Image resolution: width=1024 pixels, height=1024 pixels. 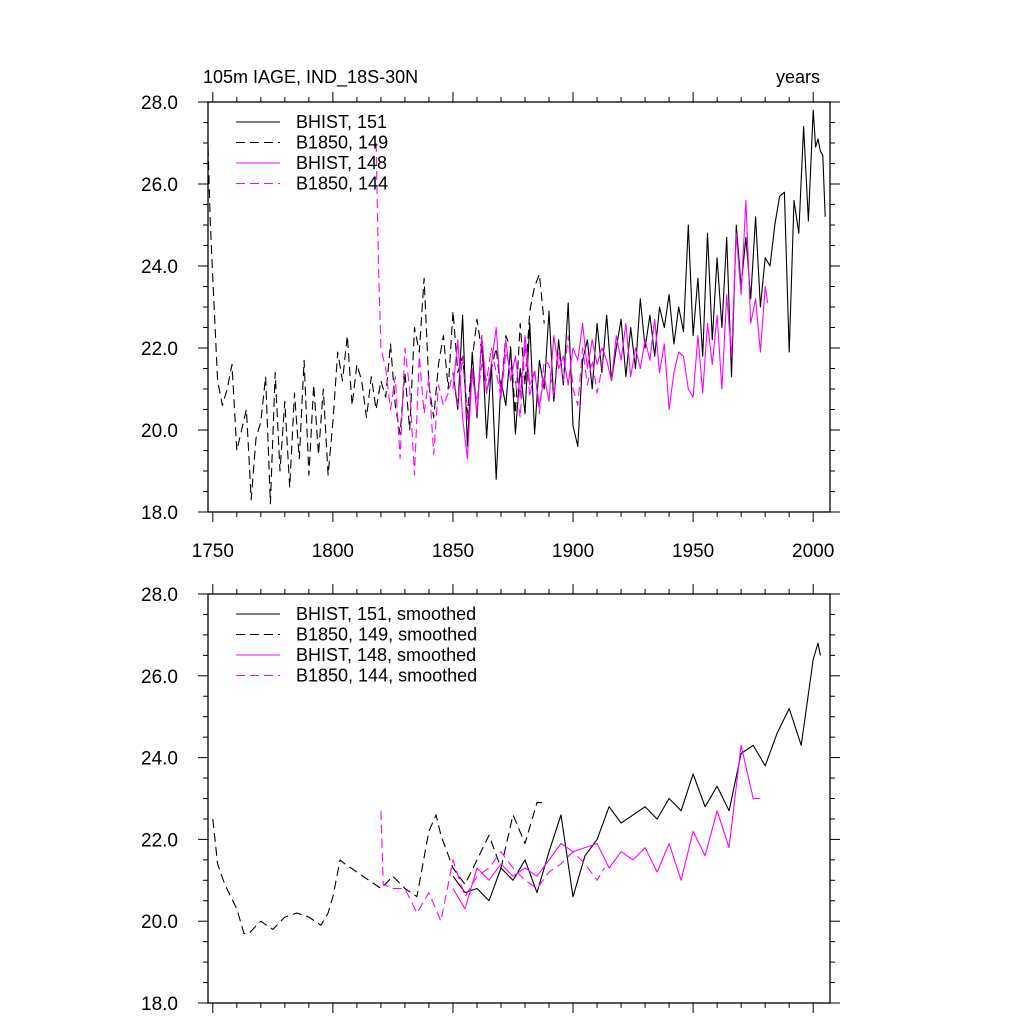 I want to click on legend-label: B1850, 144, so click(x=342, y=184).